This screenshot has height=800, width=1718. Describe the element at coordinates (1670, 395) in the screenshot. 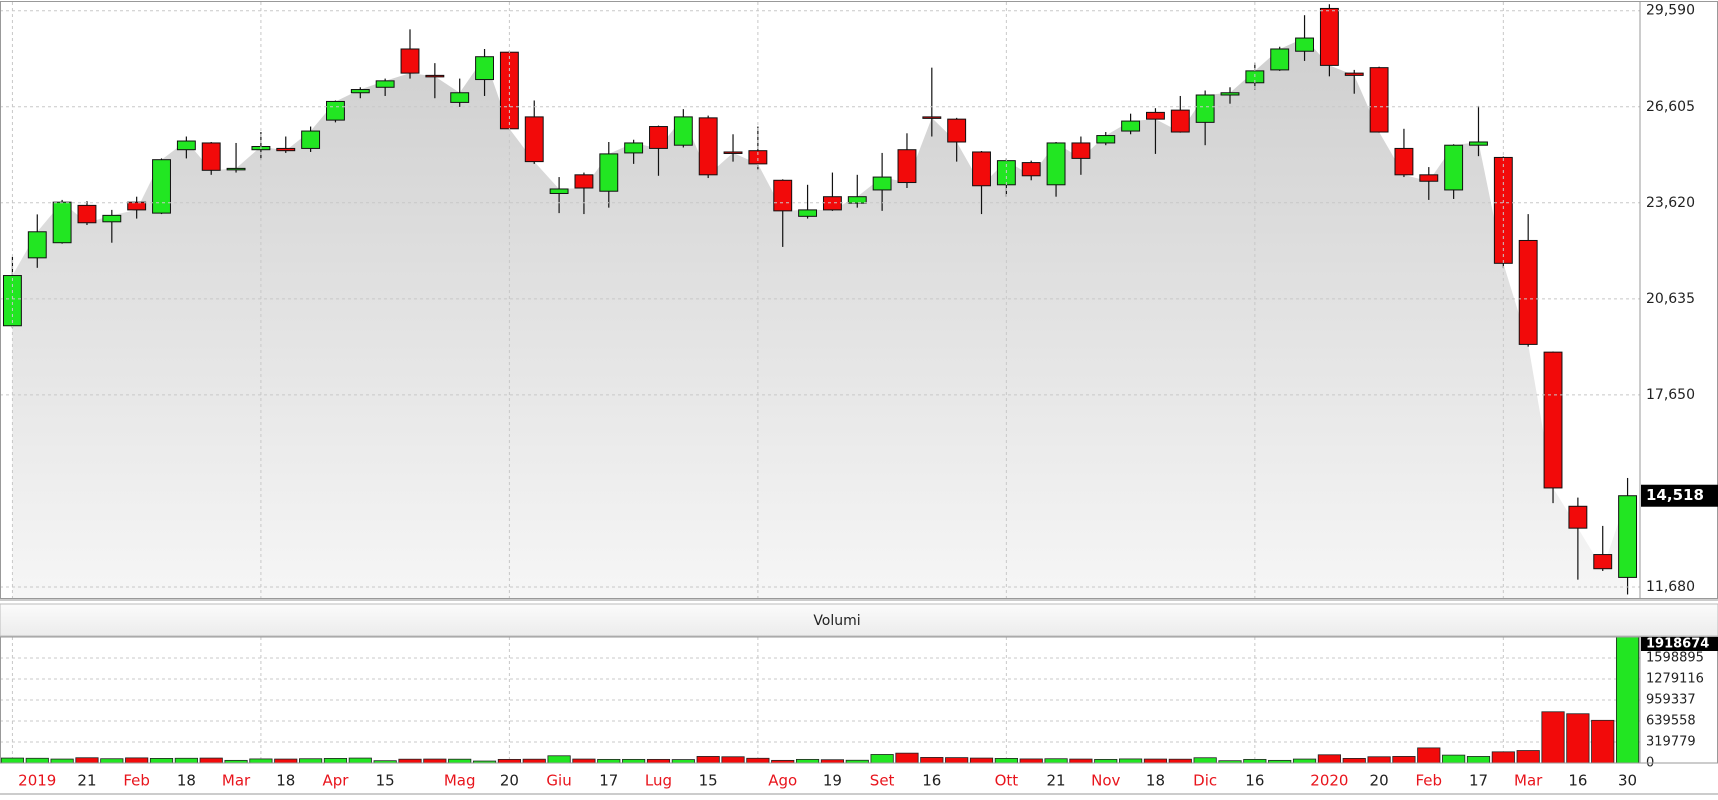

I see `y-tick-label: 17,650` at that location.